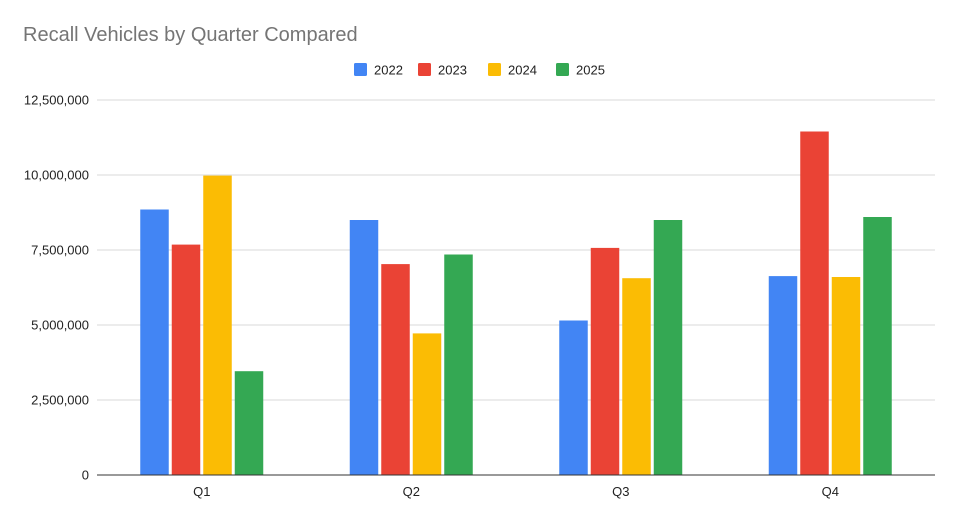 This screenshot has width=960, height=517. What do you see at coordinates (494, 69) in the screenshot?
I see `legend-swatch-2024` at bounding box center [494, 69].